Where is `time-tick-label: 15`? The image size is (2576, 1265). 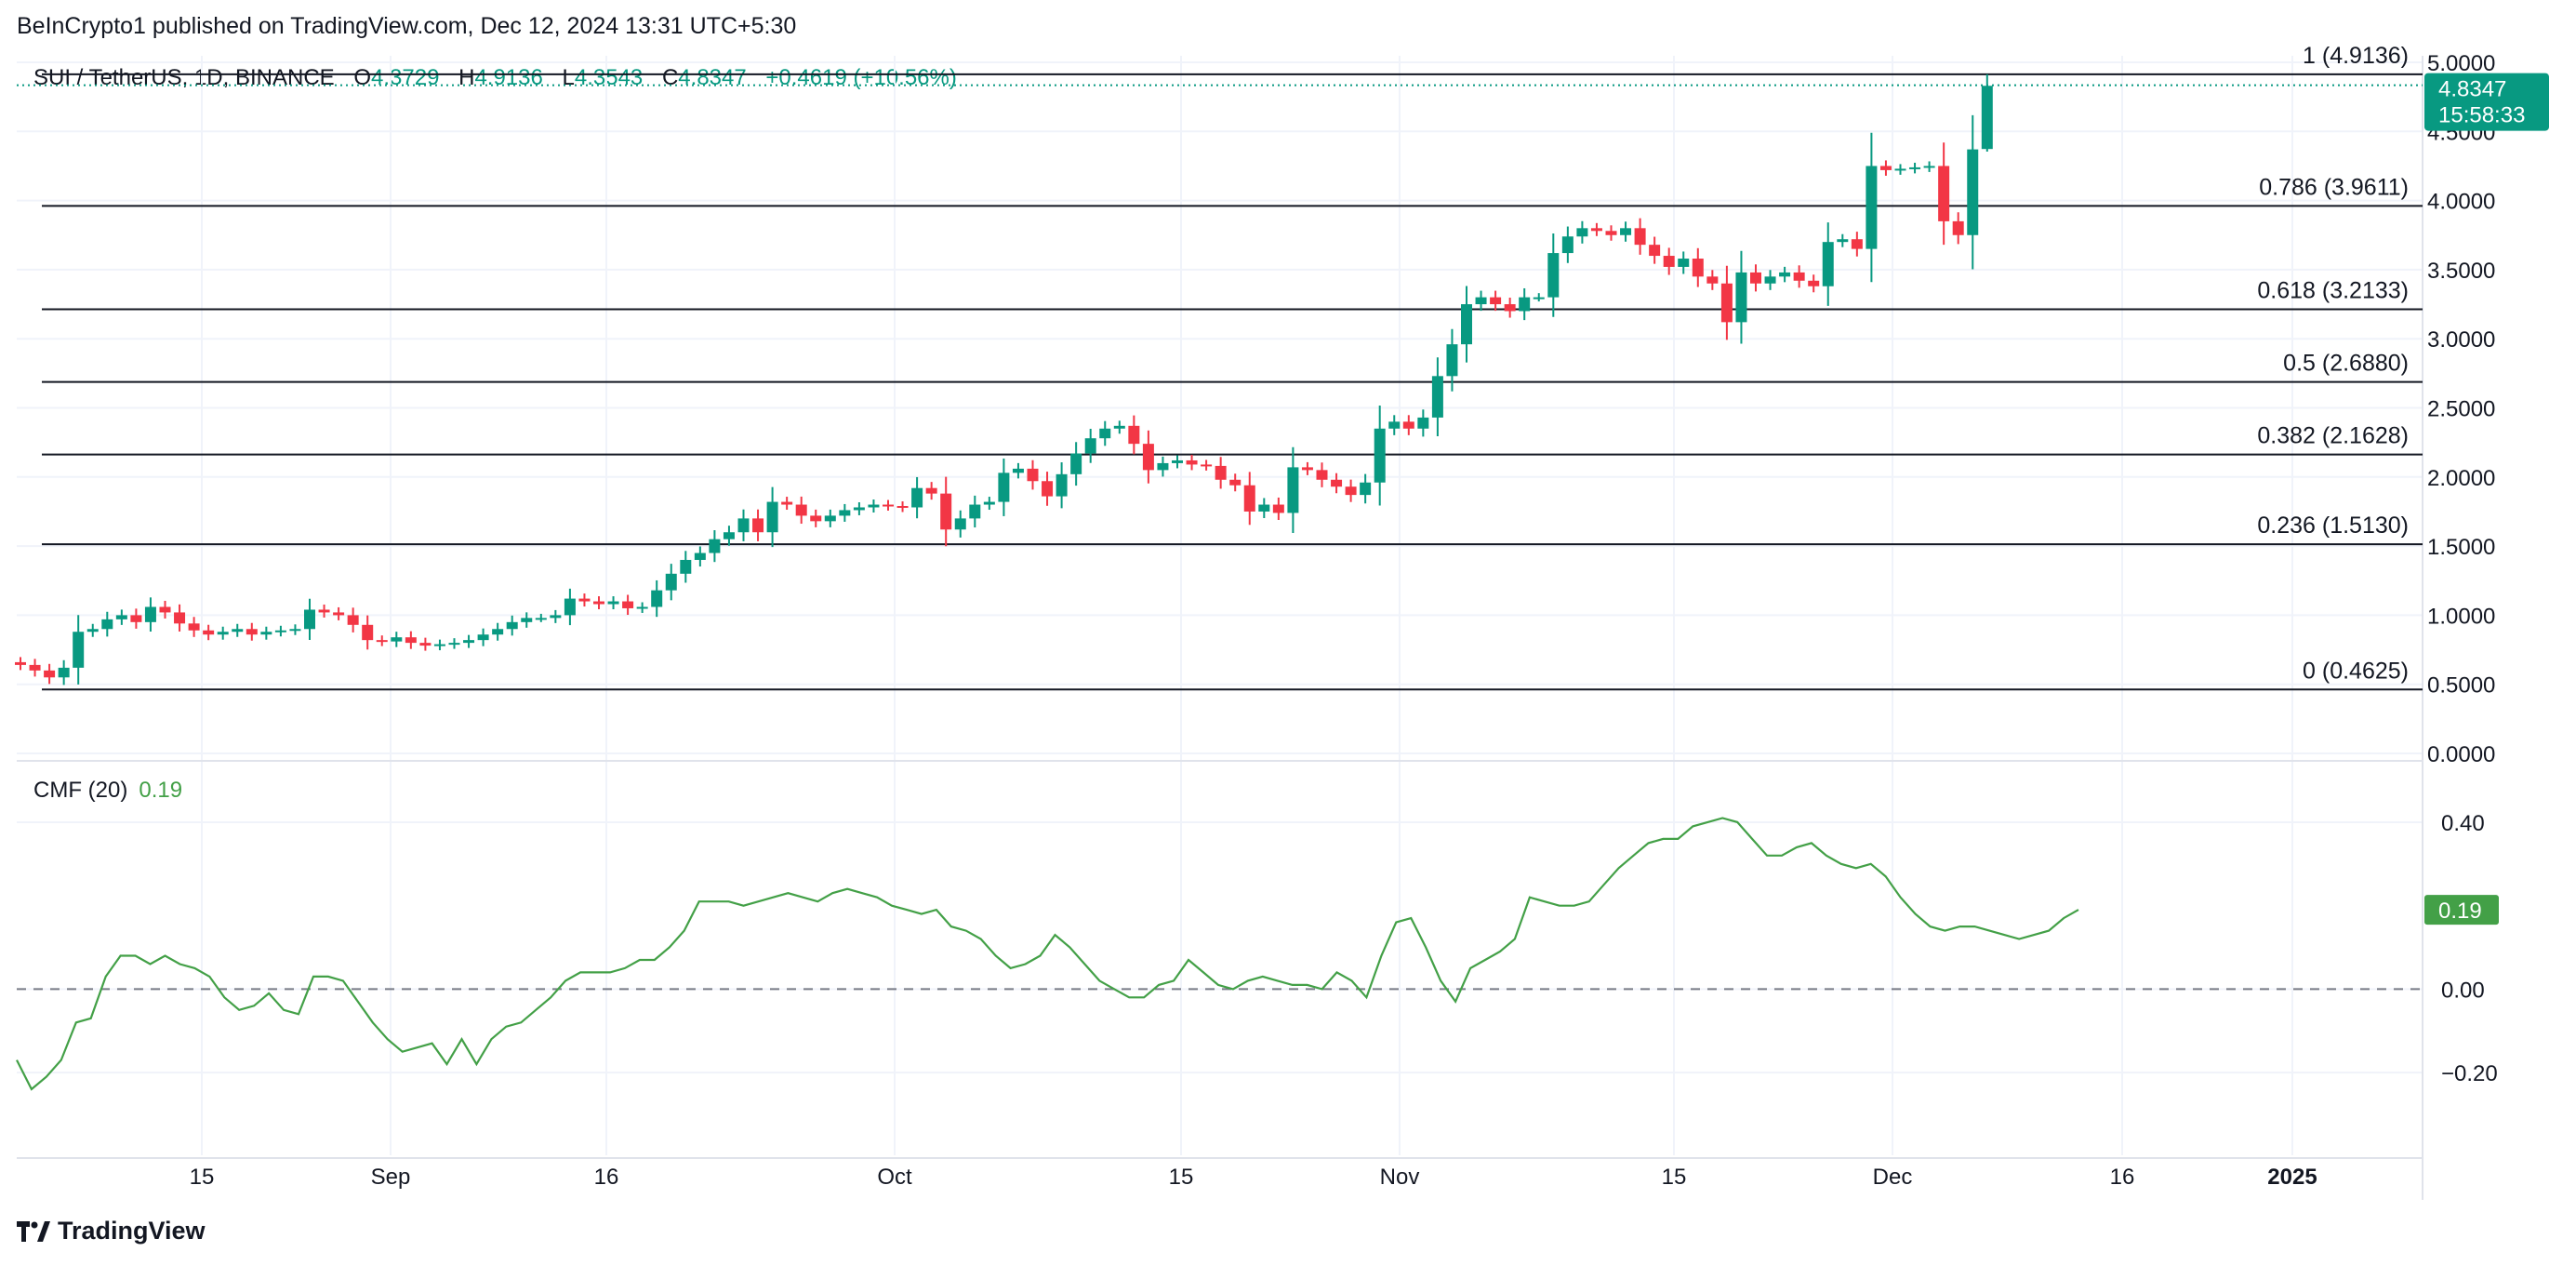 time-tick-label: 15 is located at coordinates (1181, 1177).